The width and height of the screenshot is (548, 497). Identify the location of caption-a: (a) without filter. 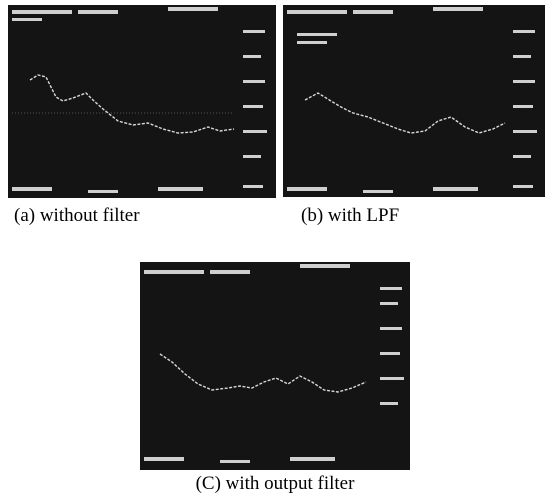
(77, 215).